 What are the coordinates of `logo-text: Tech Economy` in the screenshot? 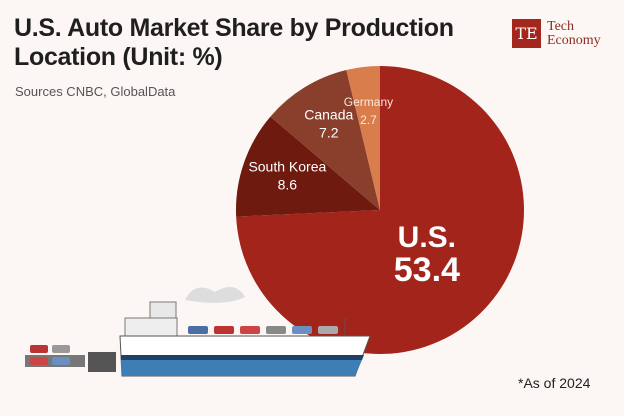 It's located at (574, 33).